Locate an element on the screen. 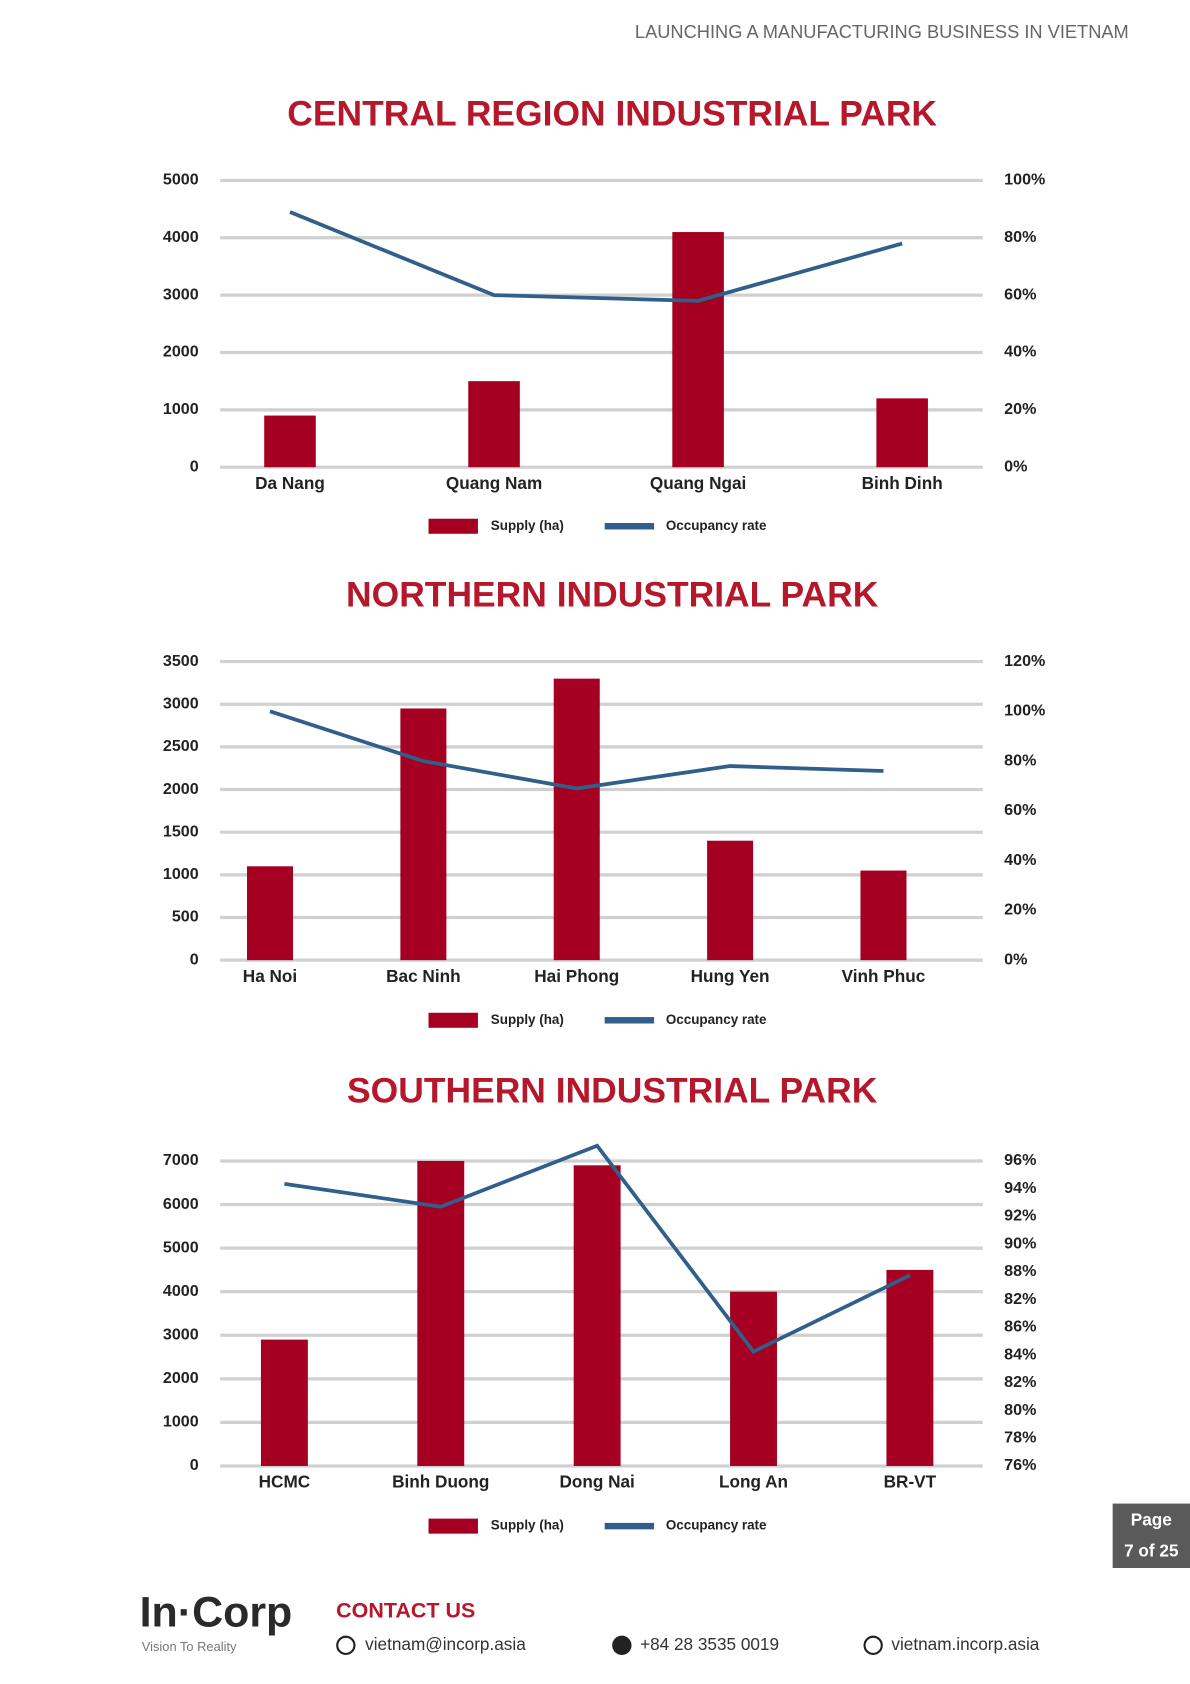 This screenshot has height=1684, width=1190. chart-title: CENTRAL REGION INDUSTRIAL PARK is located at coordinates (612, 113).